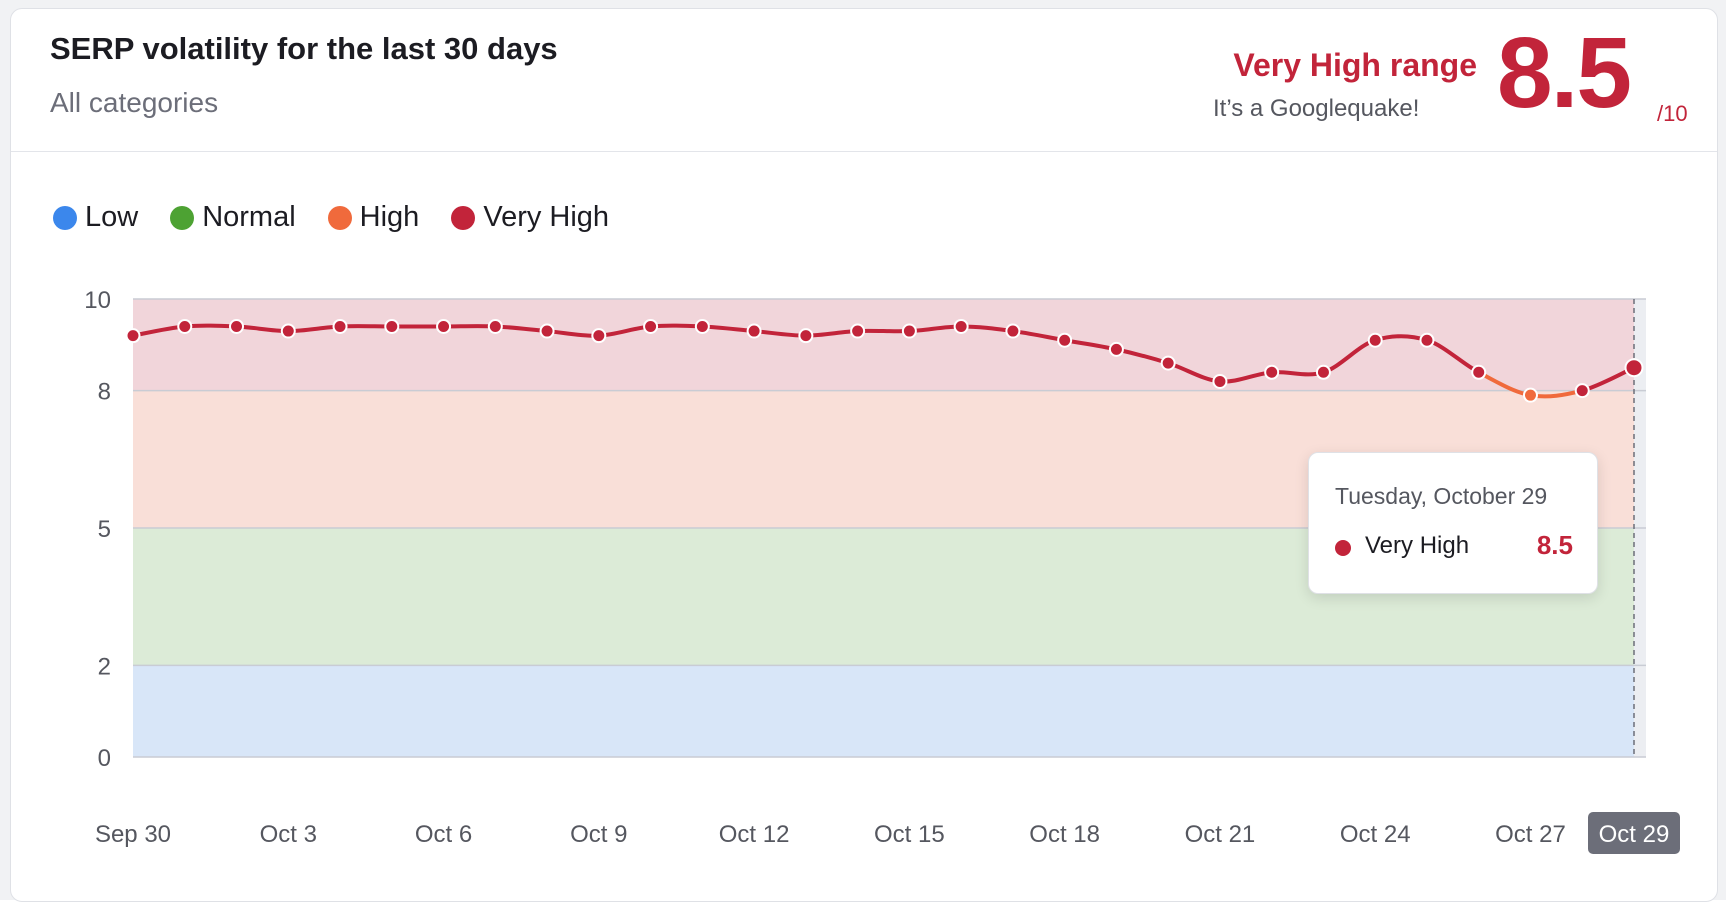 This screenshot has height=902, width=1726. Describe the element at coordinates (754, 834) in the screenshot. I see `x-tick-label: Oct 12` at that location.